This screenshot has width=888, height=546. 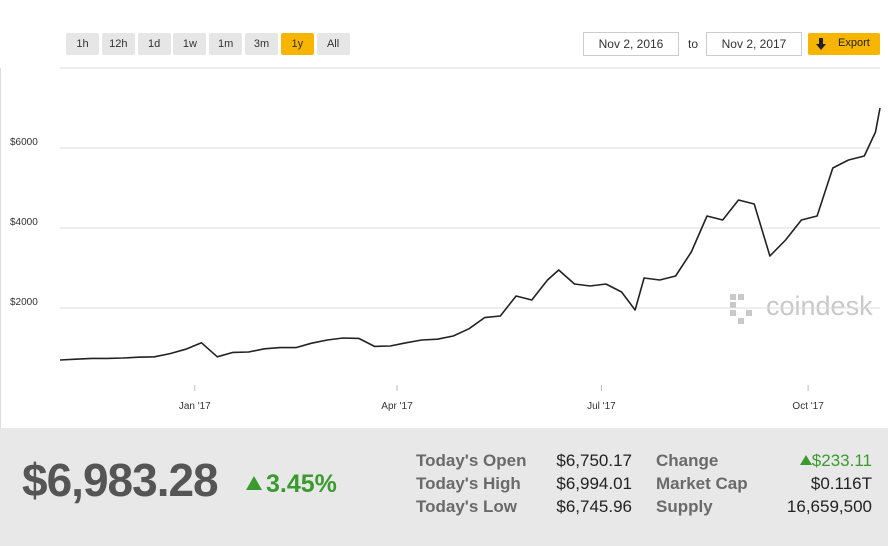 What do you see at coordinates (195, 406) in the screenshot?
I see `x-tick-label: Jan '17` at bounding box center [195, 406].